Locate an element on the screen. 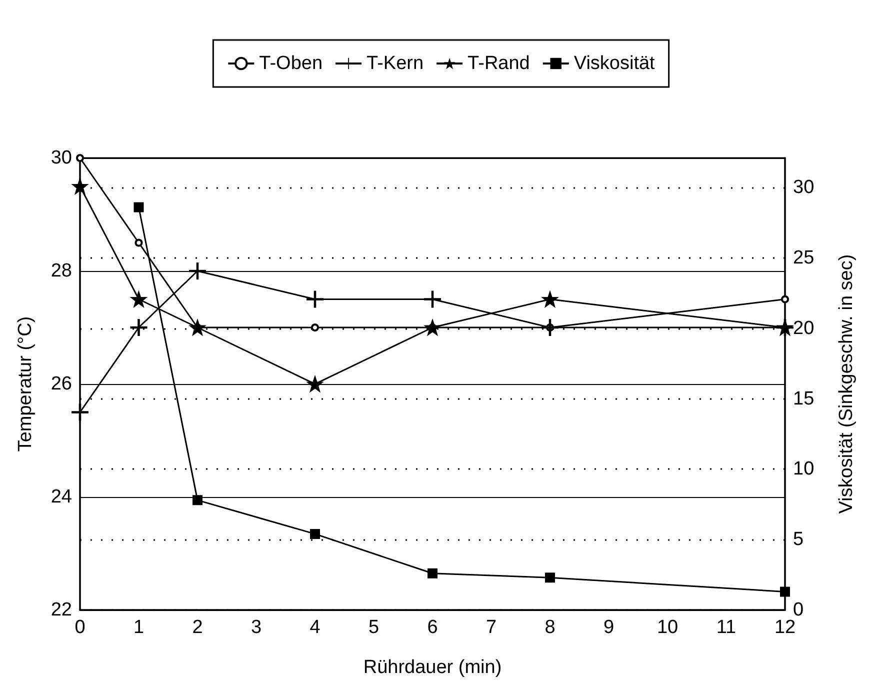  x-tick-label: 3 is located at coordinates (256, 627).